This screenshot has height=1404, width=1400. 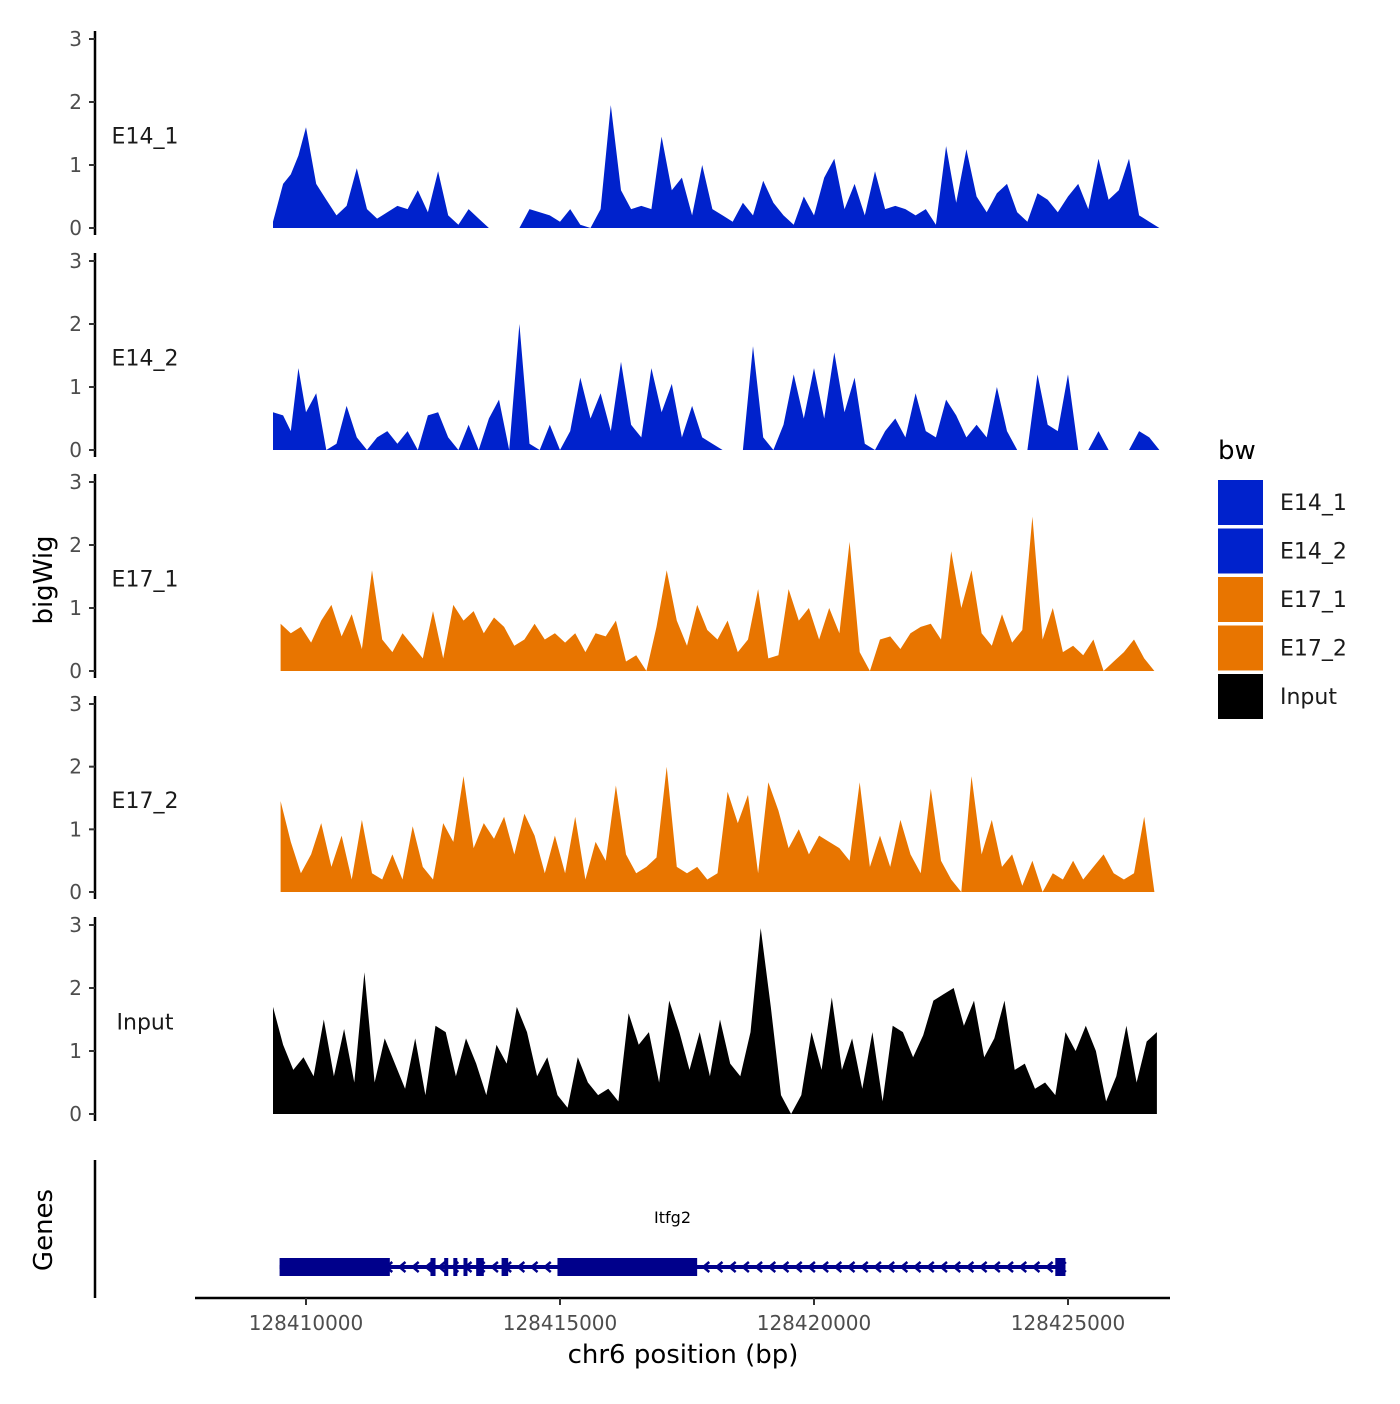 What do you see at coordinates (1237, 451) in the screenshot?
I see `legend-title: bw` at bounding box center [1237, 451].